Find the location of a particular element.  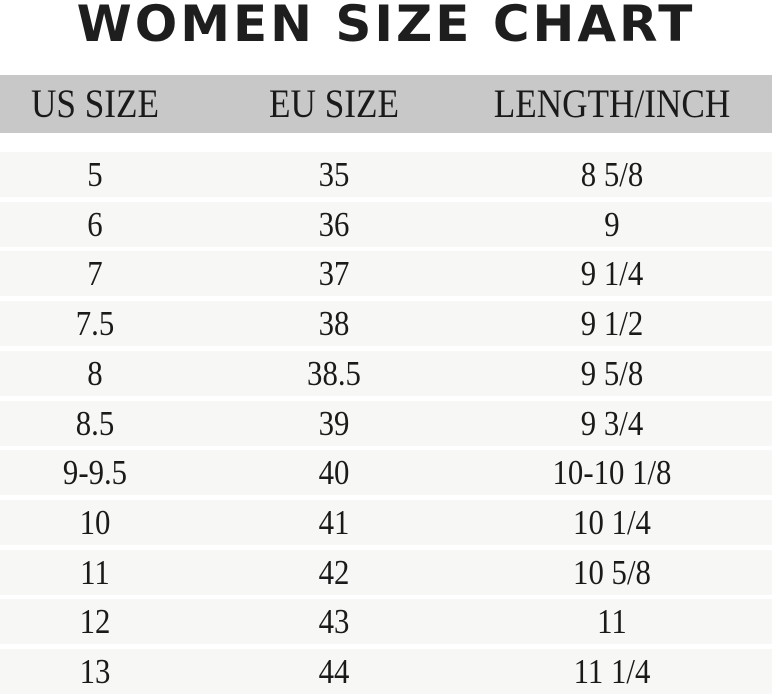

cell-us-size: 7.5 is located at coordinates (95, 324).